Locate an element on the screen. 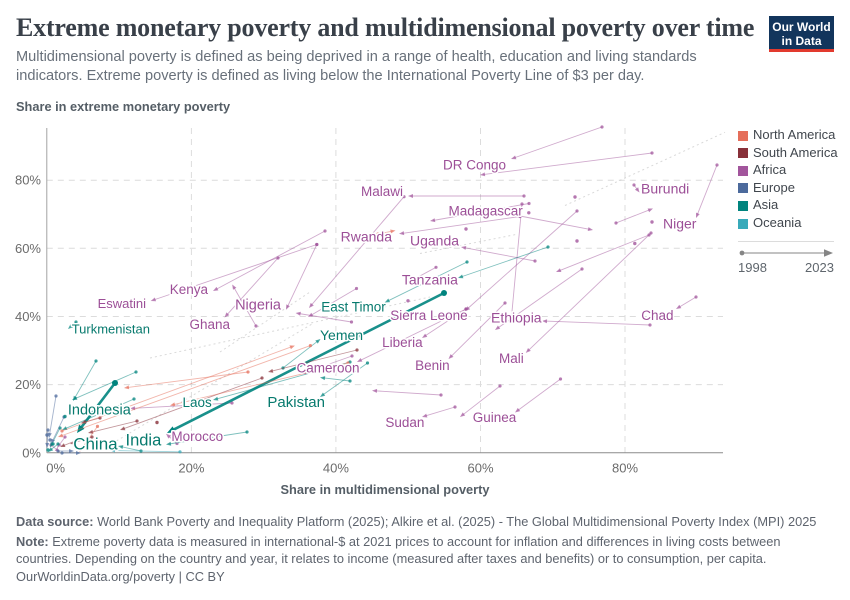 Image resolution: width=850 pixels, height=600 pixels. svg-text: Eswatini is located at coordinates (122, 303).